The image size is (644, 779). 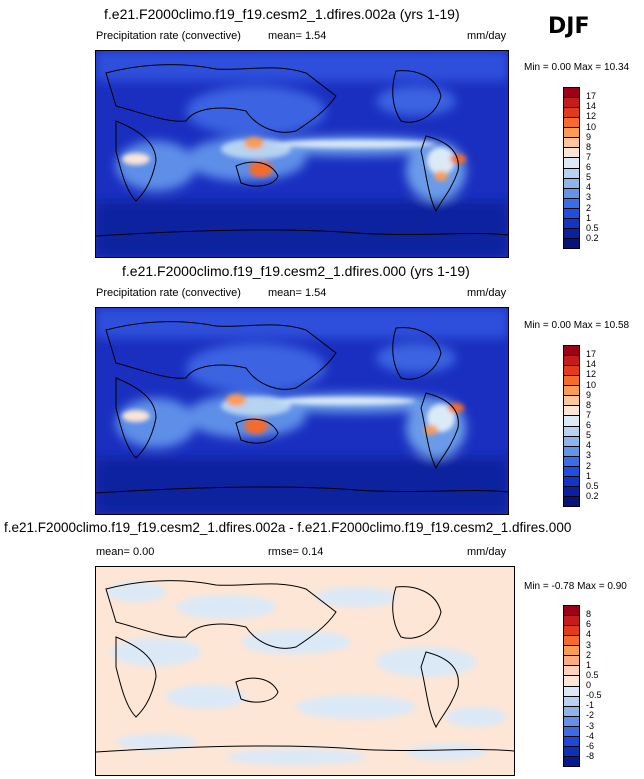 I want to click on panel1-units: mm/day, so click(x=487, y=36).